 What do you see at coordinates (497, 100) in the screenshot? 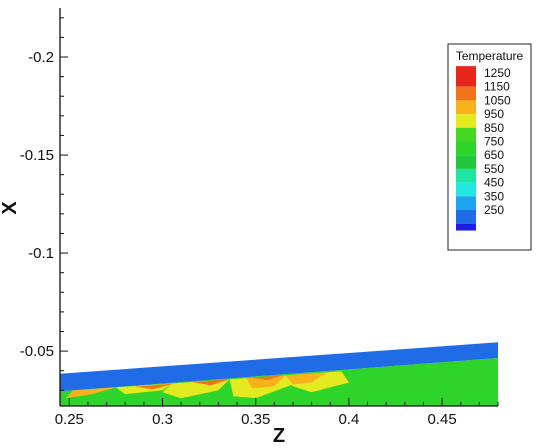
I see `legend-label: 1050` at bounding box center [497, 100].